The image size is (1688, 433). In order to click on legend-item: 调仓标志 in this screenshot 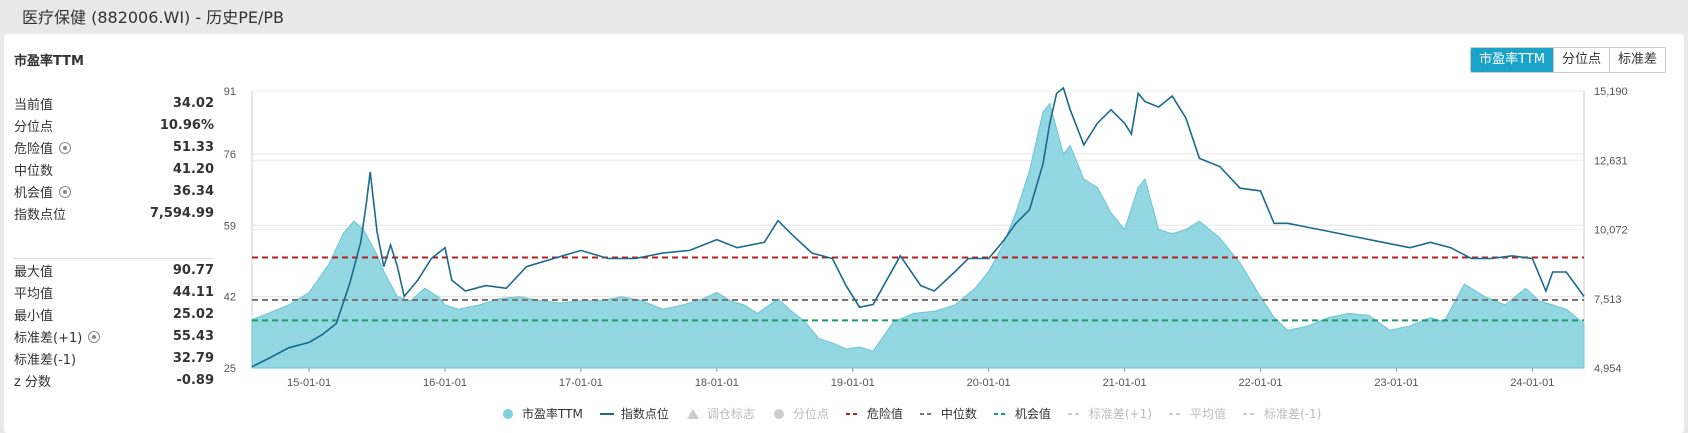, I will do `click(720, 413)`.